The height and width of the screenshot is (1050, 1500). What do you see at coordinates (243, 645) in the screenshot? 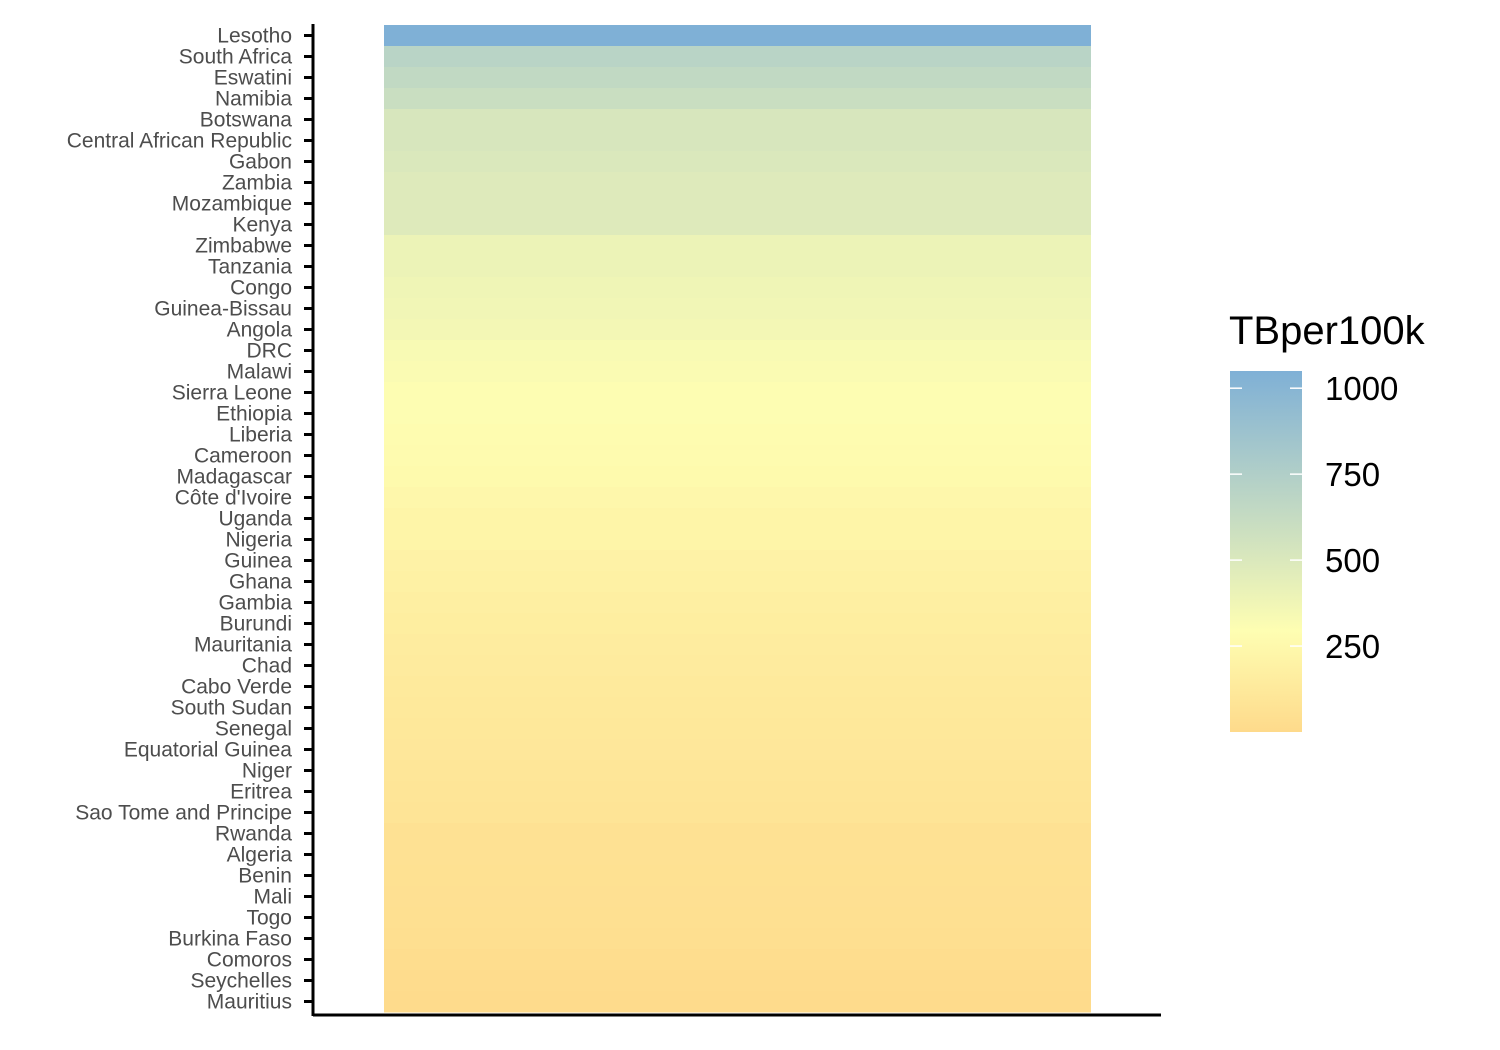
I see `y-tick-label: Mauritania` at bounding box center [243, 645].